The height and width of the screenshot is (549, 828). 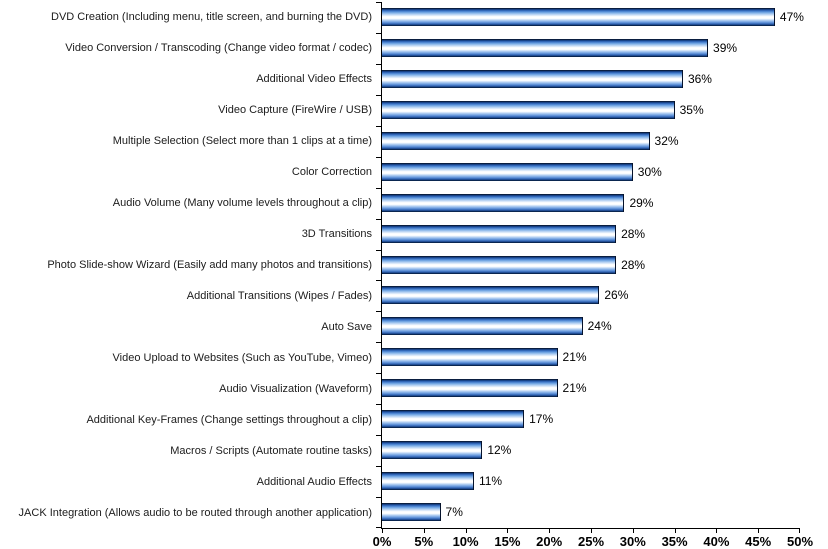 I want to click on value-label: 11%, so click(x=490, y=481).